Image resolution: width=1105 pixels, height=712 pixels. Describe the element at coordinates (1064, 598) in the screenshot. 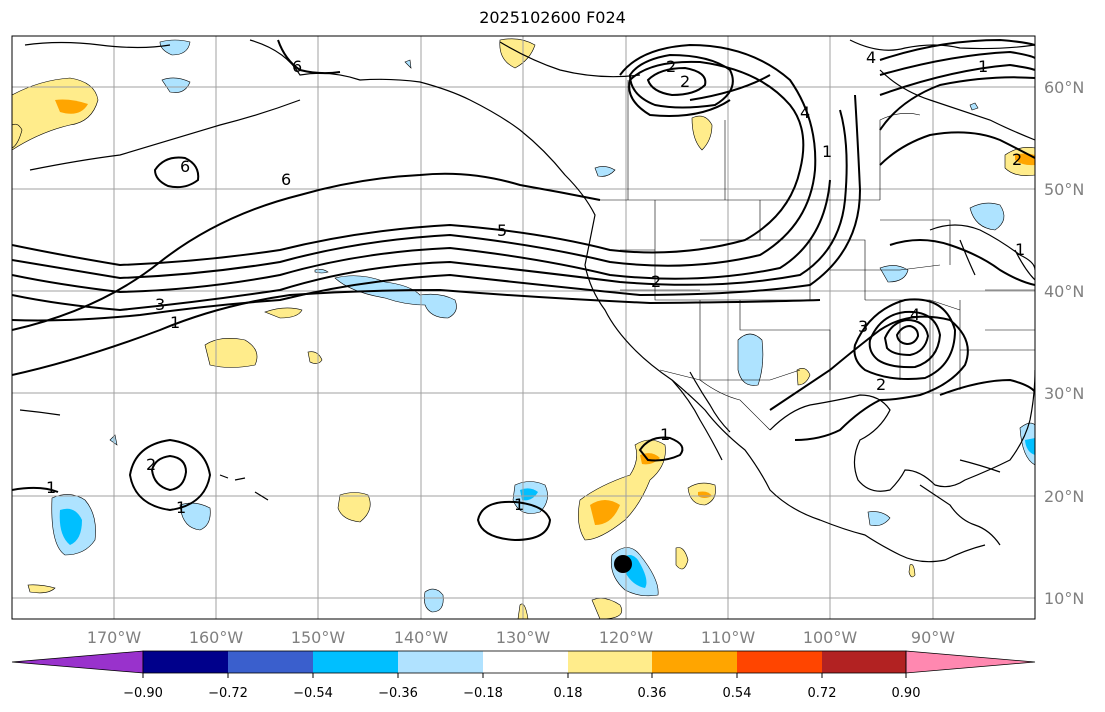

I see `lat-label: 10°N` at that location.